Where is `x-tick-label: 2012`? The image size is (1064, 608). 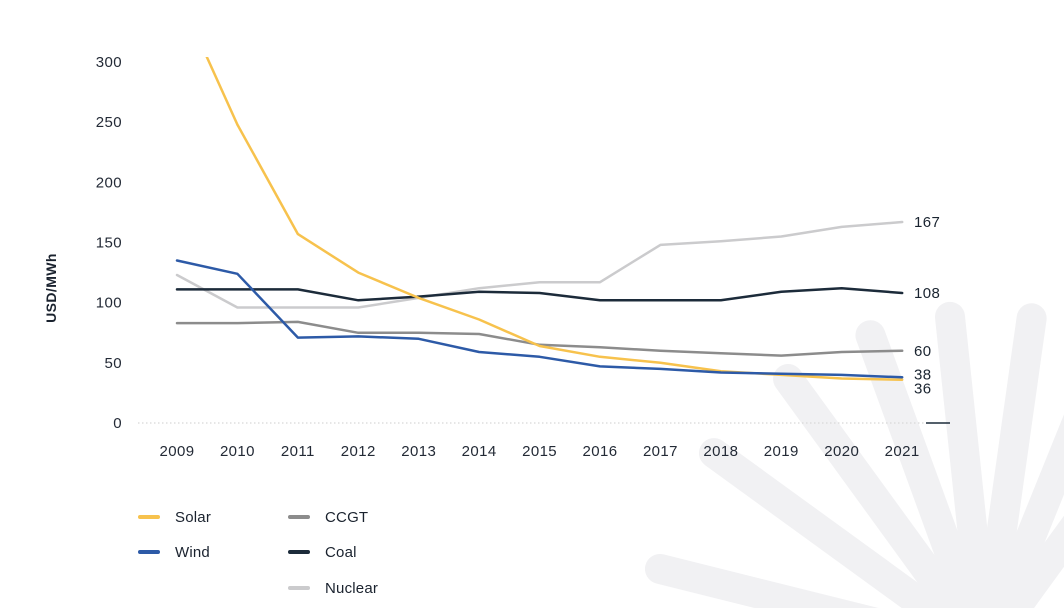
x-tick-label: 2012 is located at coordinates (358, 451).